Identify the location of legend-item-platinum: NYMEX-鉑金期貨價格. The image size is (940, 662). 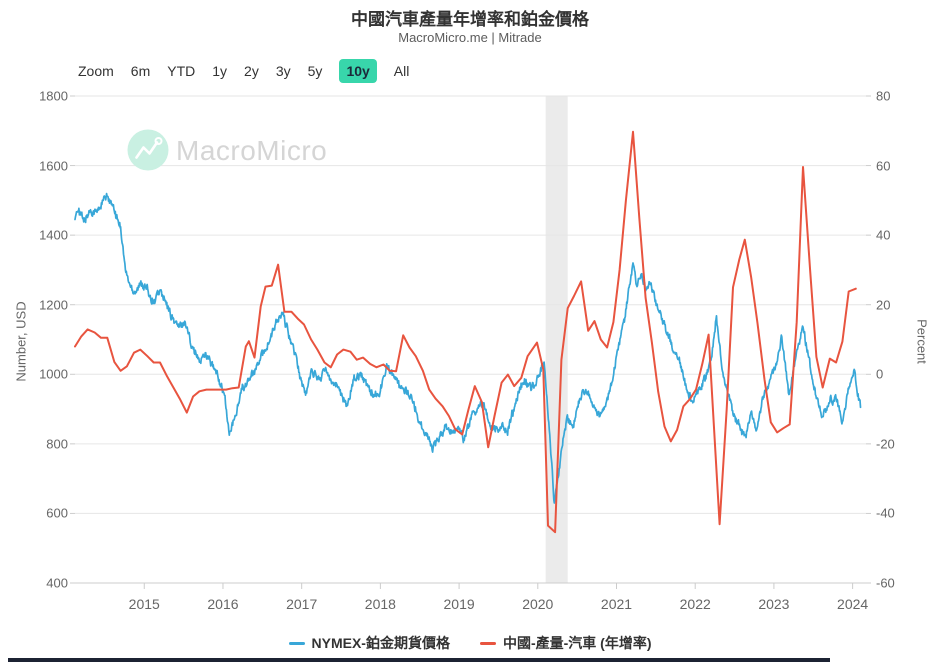
(369, 643).